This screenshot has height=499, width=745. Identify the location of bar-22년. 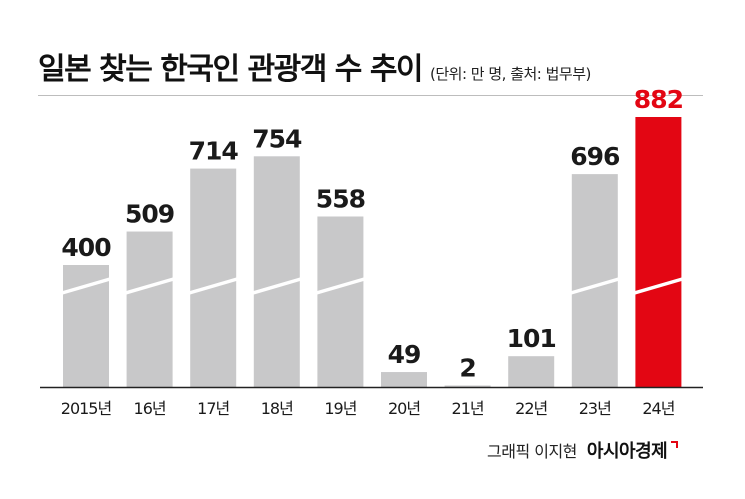
(531, 371).